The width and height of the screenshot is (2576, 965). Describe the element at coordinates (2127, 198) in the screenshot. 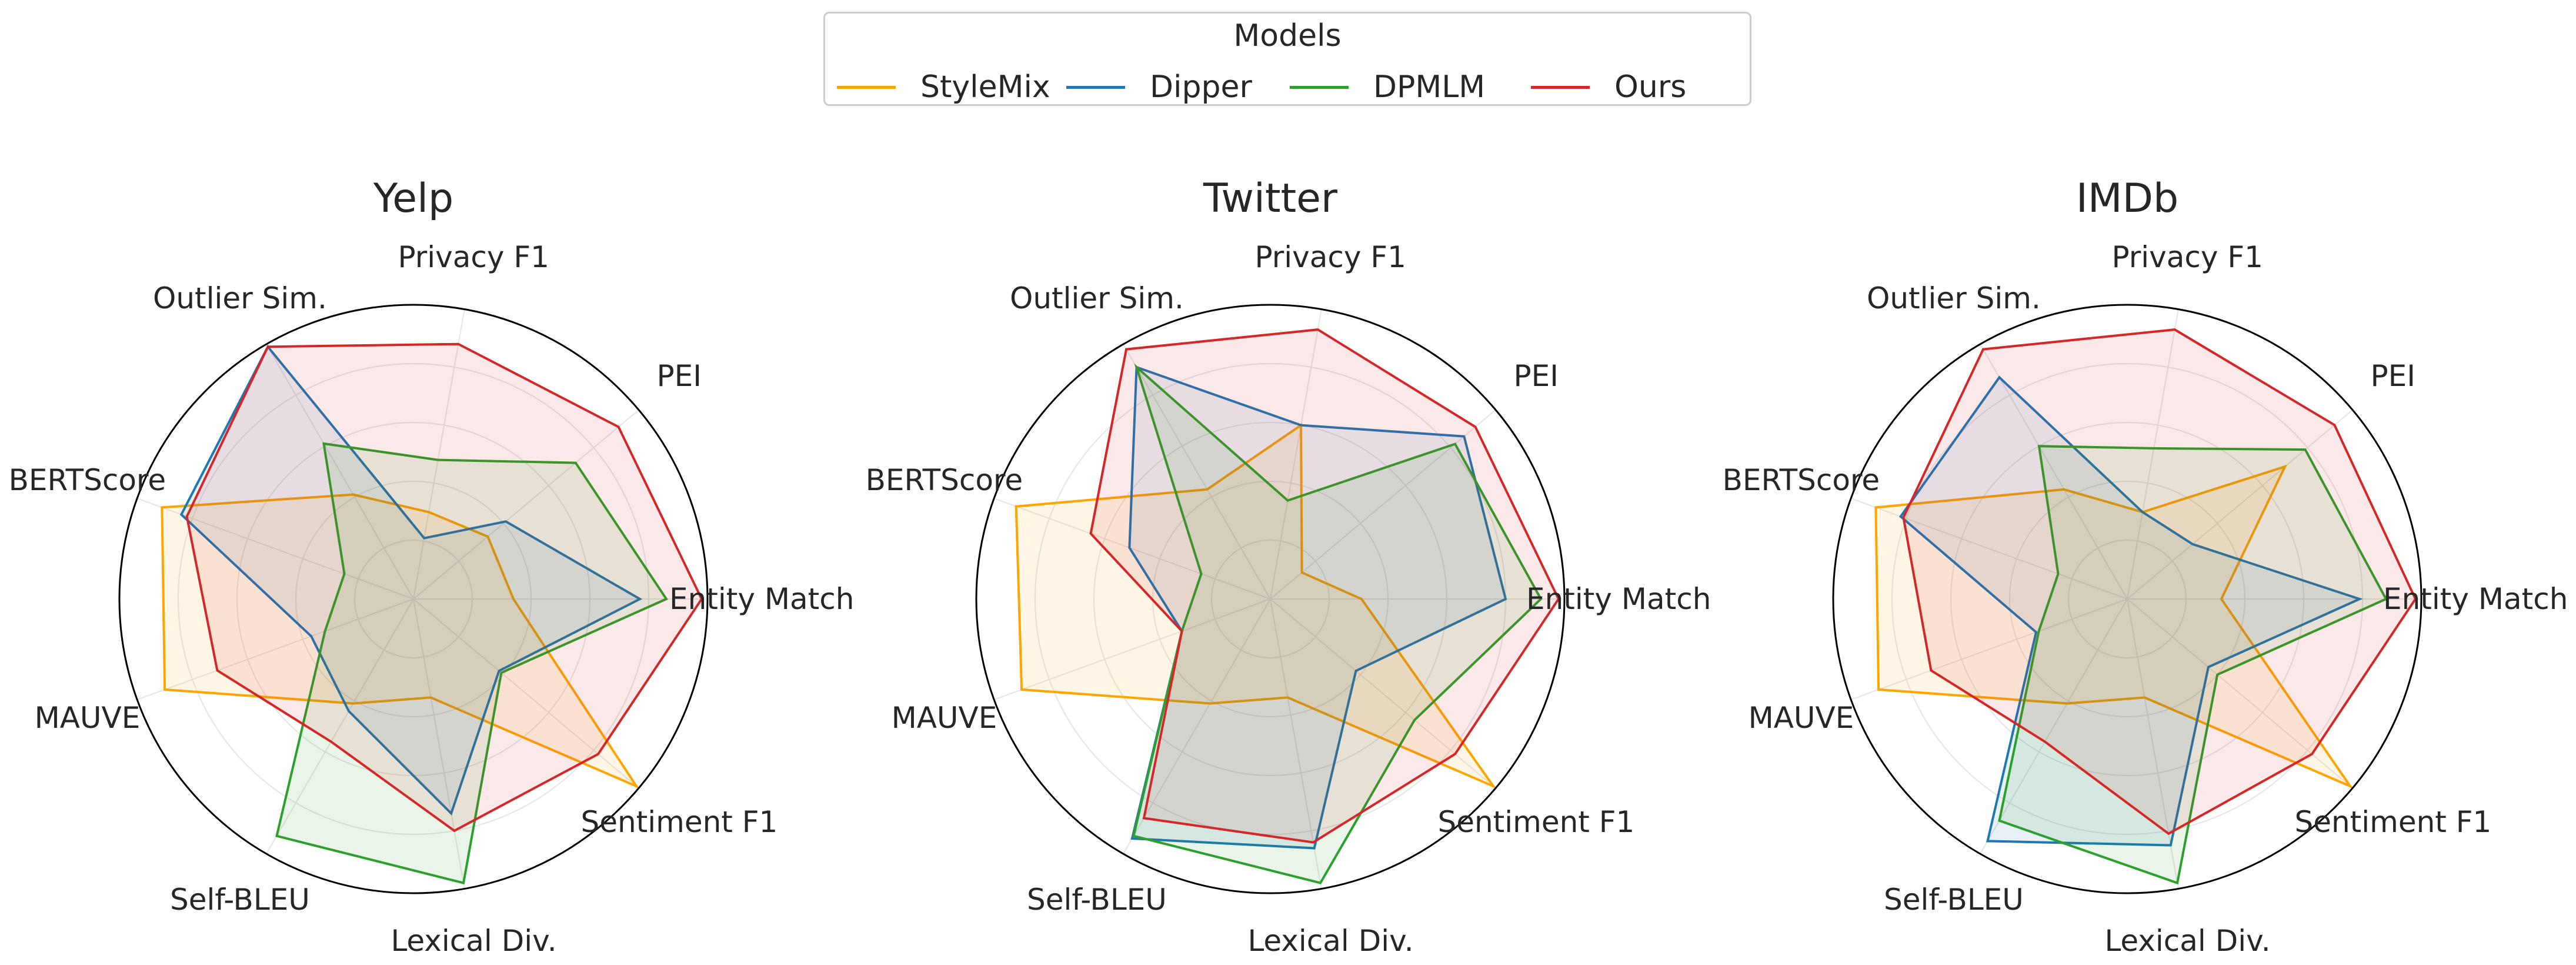

I see `chart-title: IMDb` at that location.